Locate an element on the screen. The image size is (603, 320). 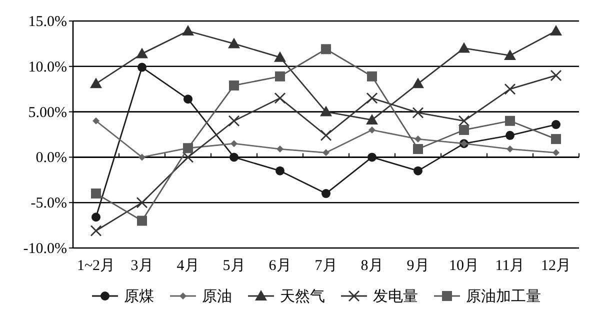
y-tick-label: 0.0% is located at coordinates (51, 158).